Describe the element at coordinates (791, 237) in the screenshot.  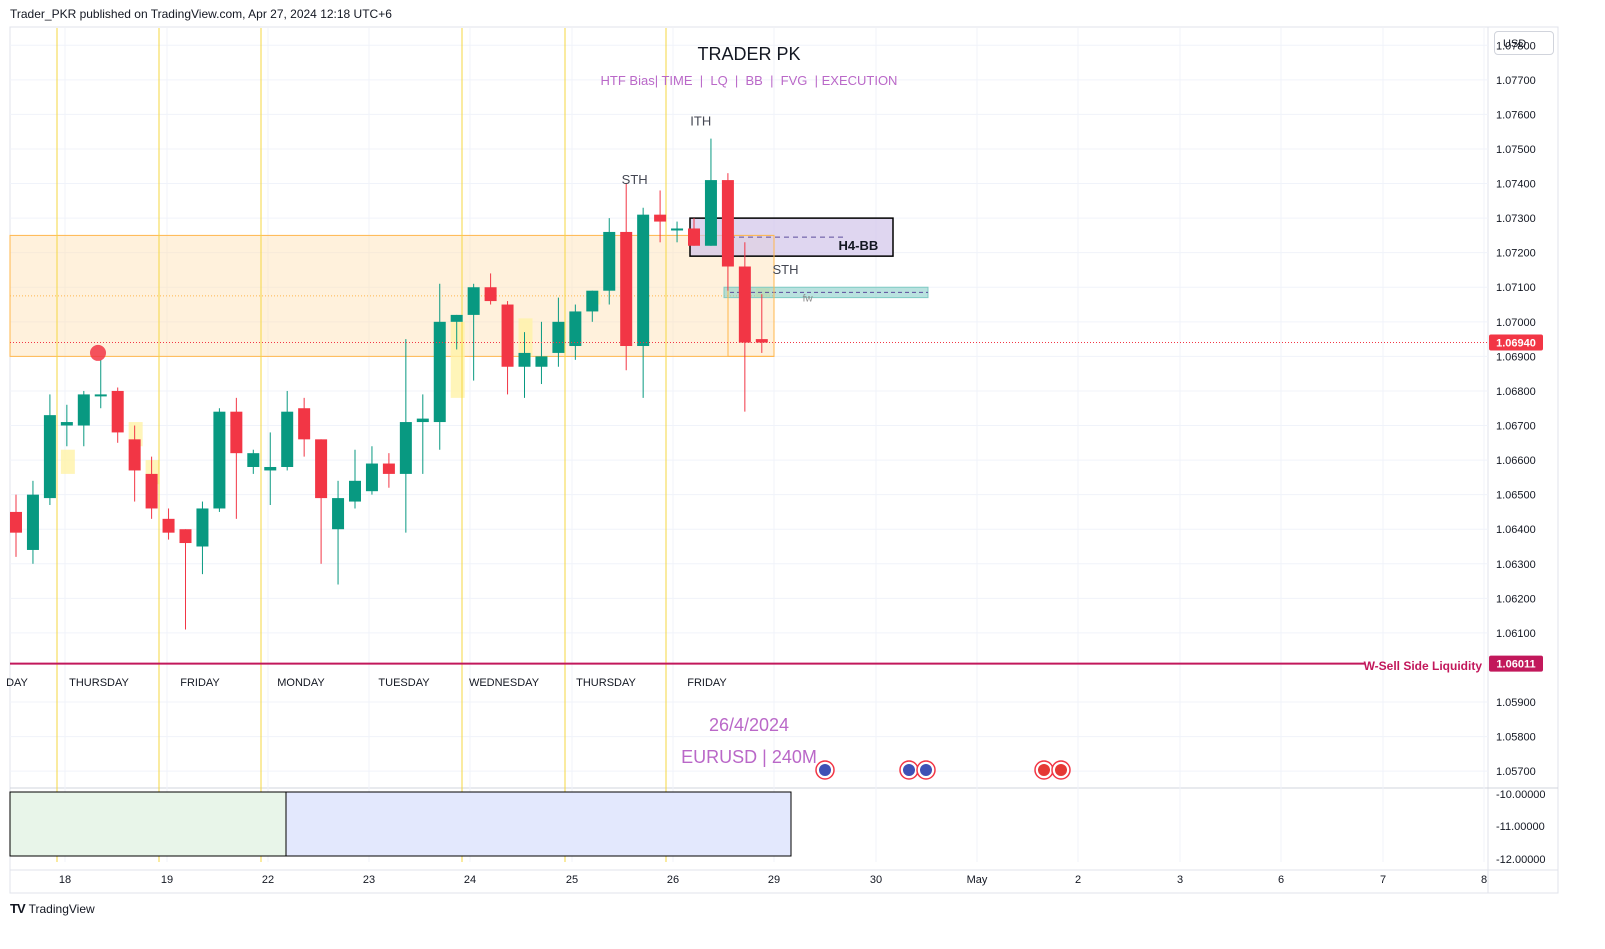
I see `h4-bb-box` at that location.